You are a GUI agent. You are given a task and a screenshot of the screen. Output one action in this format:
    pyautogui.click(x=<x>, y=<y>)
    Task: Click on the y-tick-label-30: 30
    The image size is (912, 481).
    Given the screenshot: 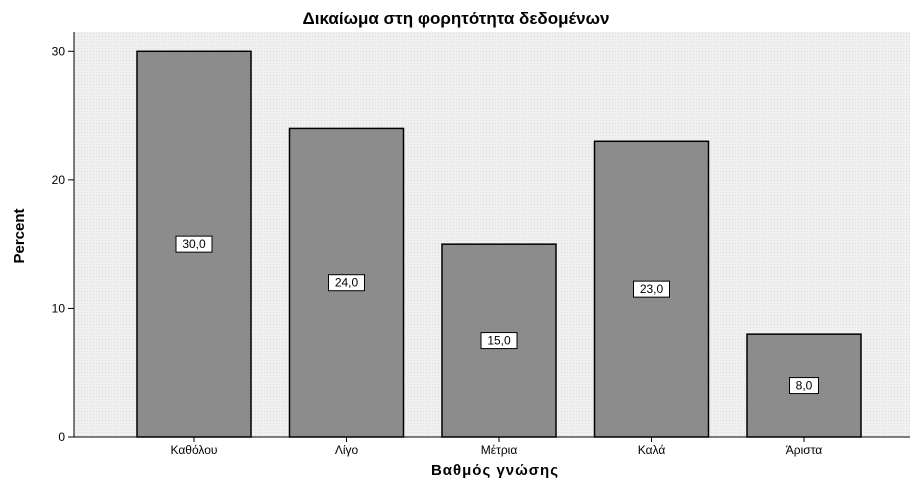 What is the action you would take?
    pyautogui.click(x=59, y=51)
    